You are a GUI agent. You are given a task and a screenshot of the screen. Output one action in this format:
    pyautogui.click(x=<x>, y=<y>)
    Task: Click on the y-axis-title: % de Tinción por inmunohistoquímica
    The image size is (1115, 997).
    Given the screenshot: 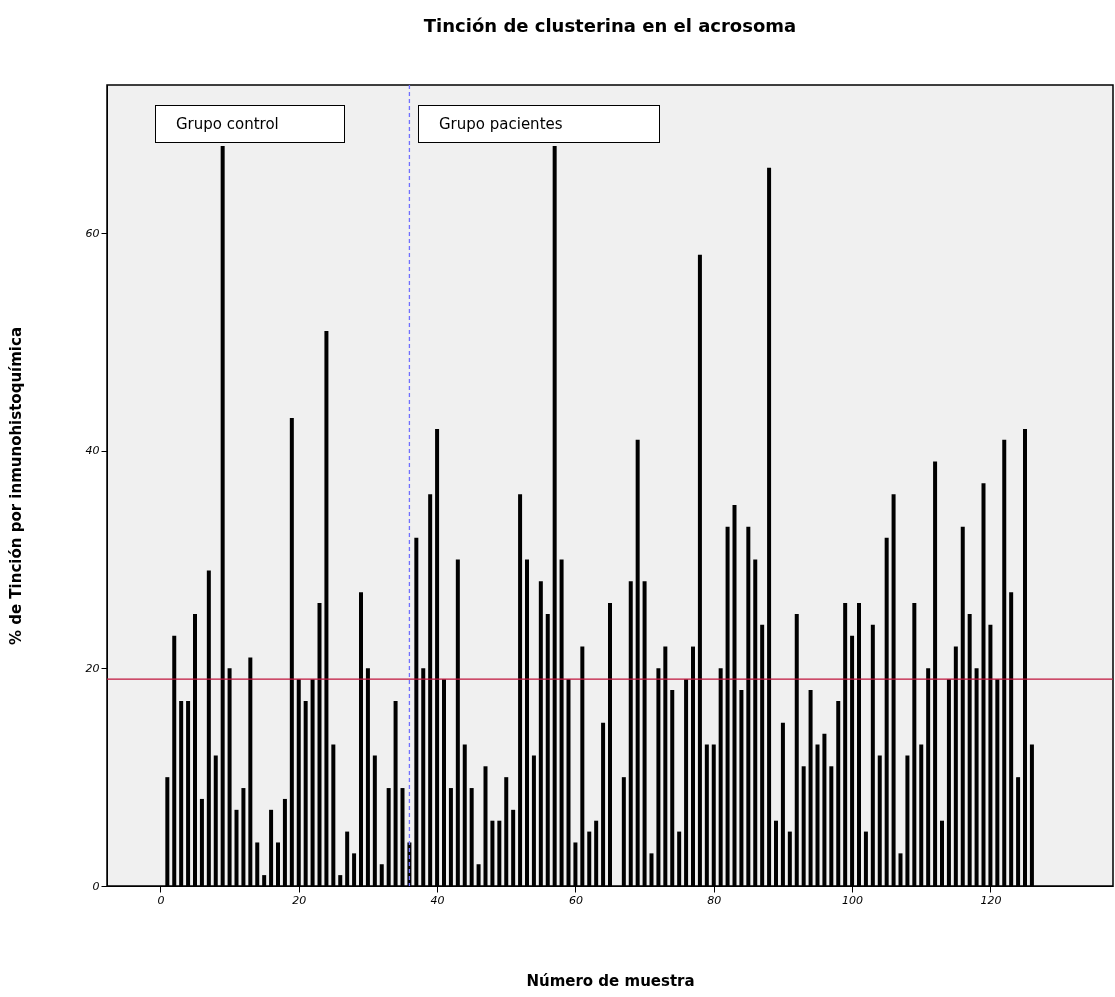 What is the action you would take?
    pyautogui.click(x=15, y=486)
    